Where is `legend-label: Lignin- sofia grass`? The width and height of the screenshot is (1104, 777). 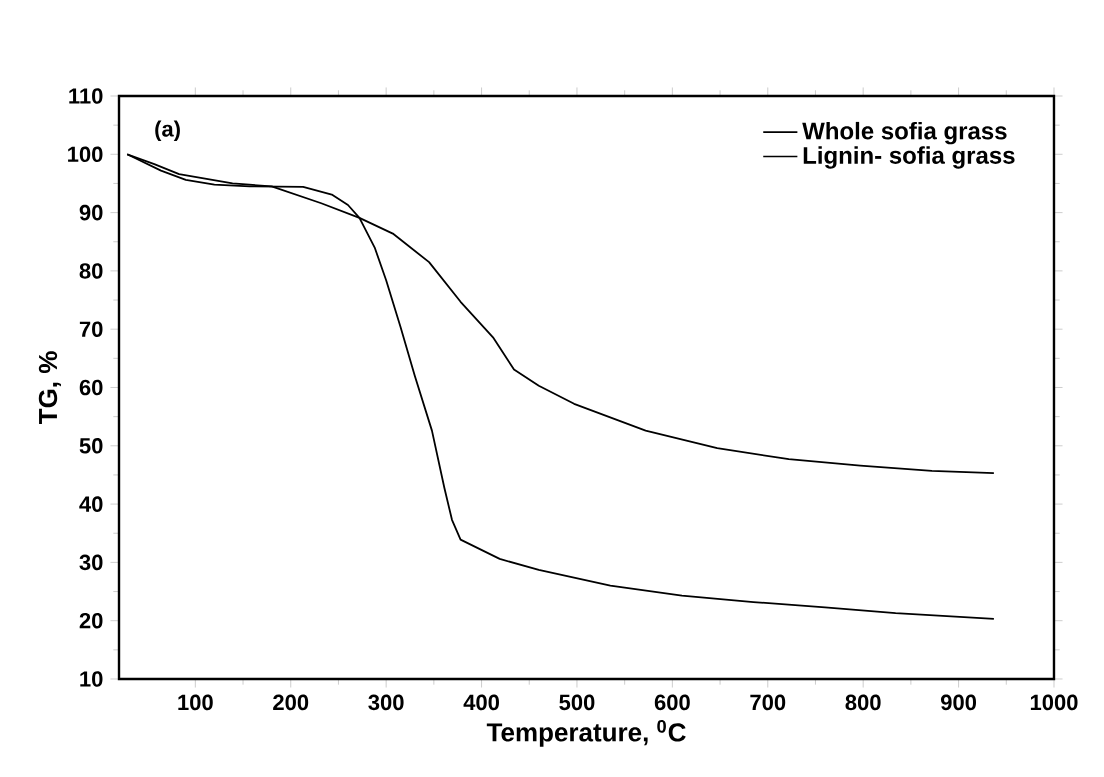 legend-label: Lignin- sofia grass is located at coordinates (909, 157).